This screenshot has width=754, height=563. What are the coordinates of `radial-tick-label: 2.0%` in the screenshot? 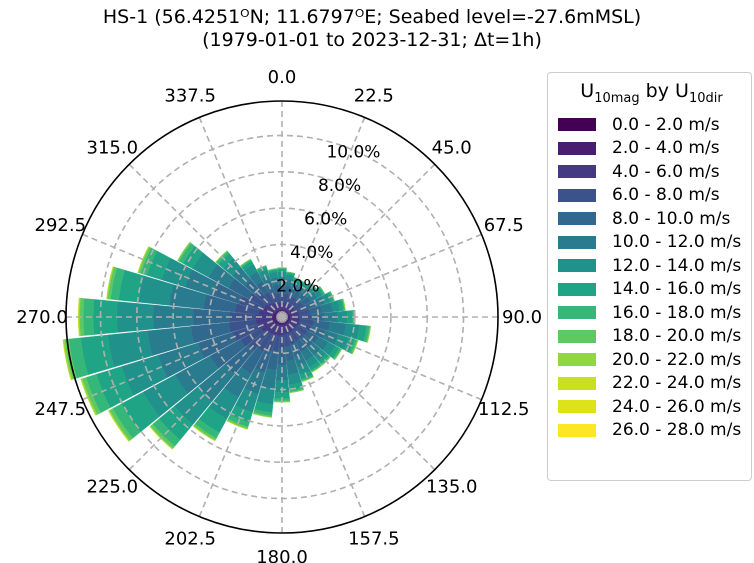 It's located at (297, 286).